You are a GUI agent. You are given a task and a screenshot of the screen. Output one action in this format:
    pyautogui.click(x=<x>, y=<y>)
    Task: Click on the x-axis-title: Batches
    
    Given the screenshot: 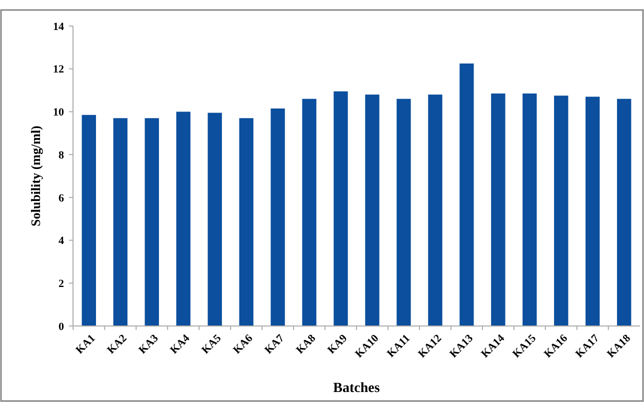 What is the action you would take?
    pyautogui.click(x=356, y=388)
    